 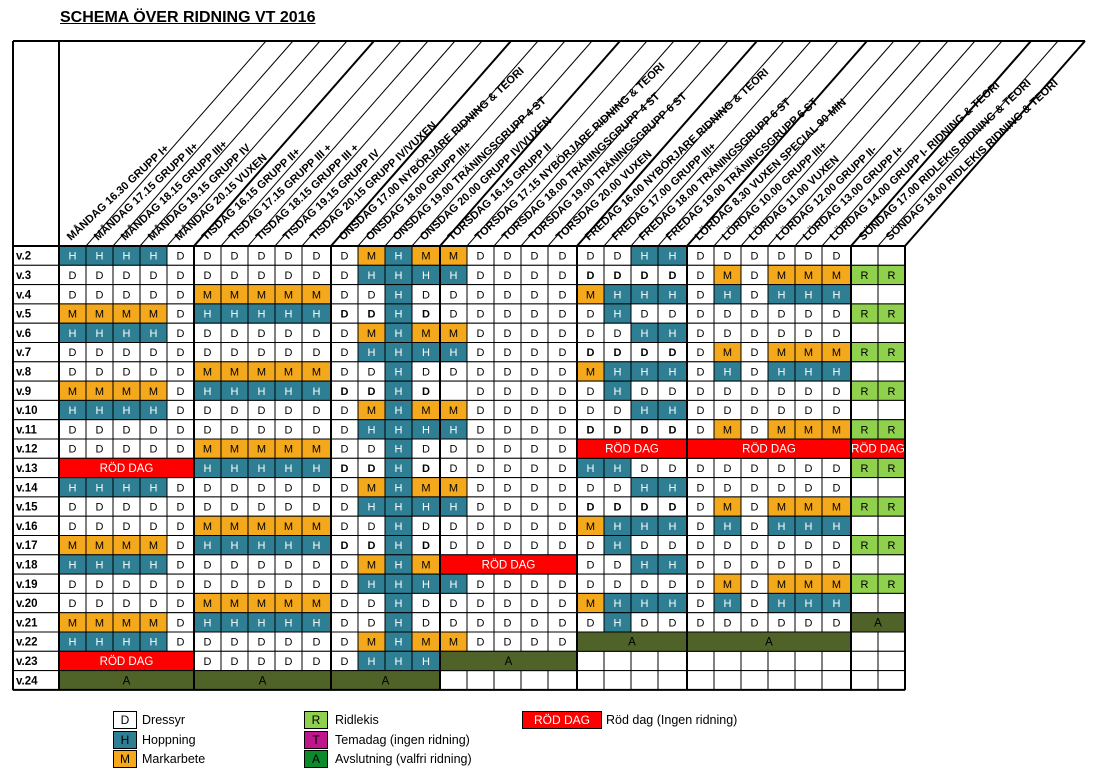 I want to click on legend-label: Temadag (ingen ridning), so click(x=402, y=740).